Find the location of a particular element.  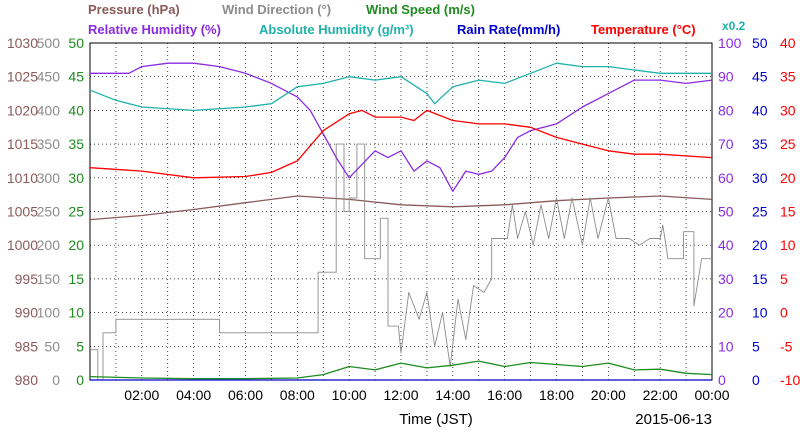

legend-temperature: Temperature (°C) is located at coordinates (643, 29).